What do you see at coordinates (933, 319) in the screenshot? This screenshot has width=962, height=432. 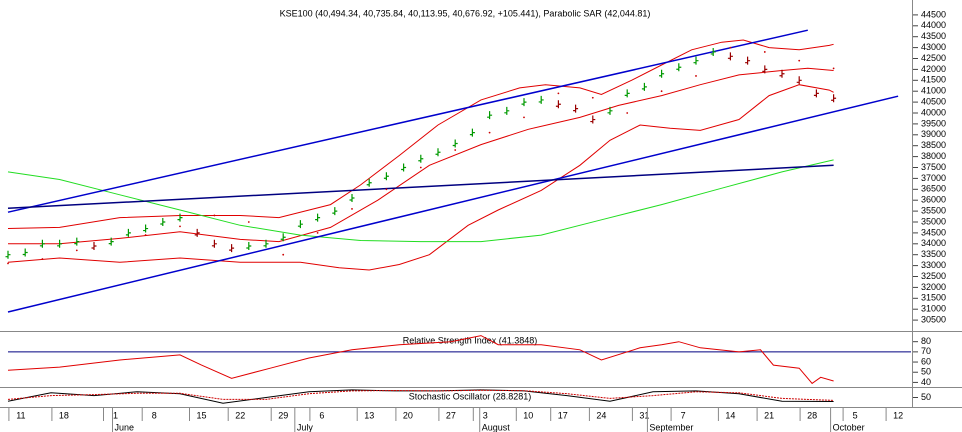 I see `y-tick-label: 30500` at bounding box center [933, 319].